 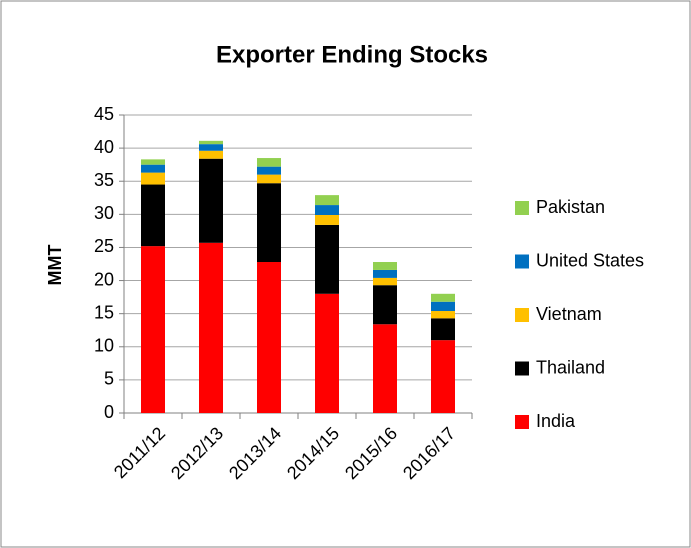 What do you see at coordinates (570, 207) in the screenshot?
I see `legend-label: Pakistan` at bounding box center [570, 207].